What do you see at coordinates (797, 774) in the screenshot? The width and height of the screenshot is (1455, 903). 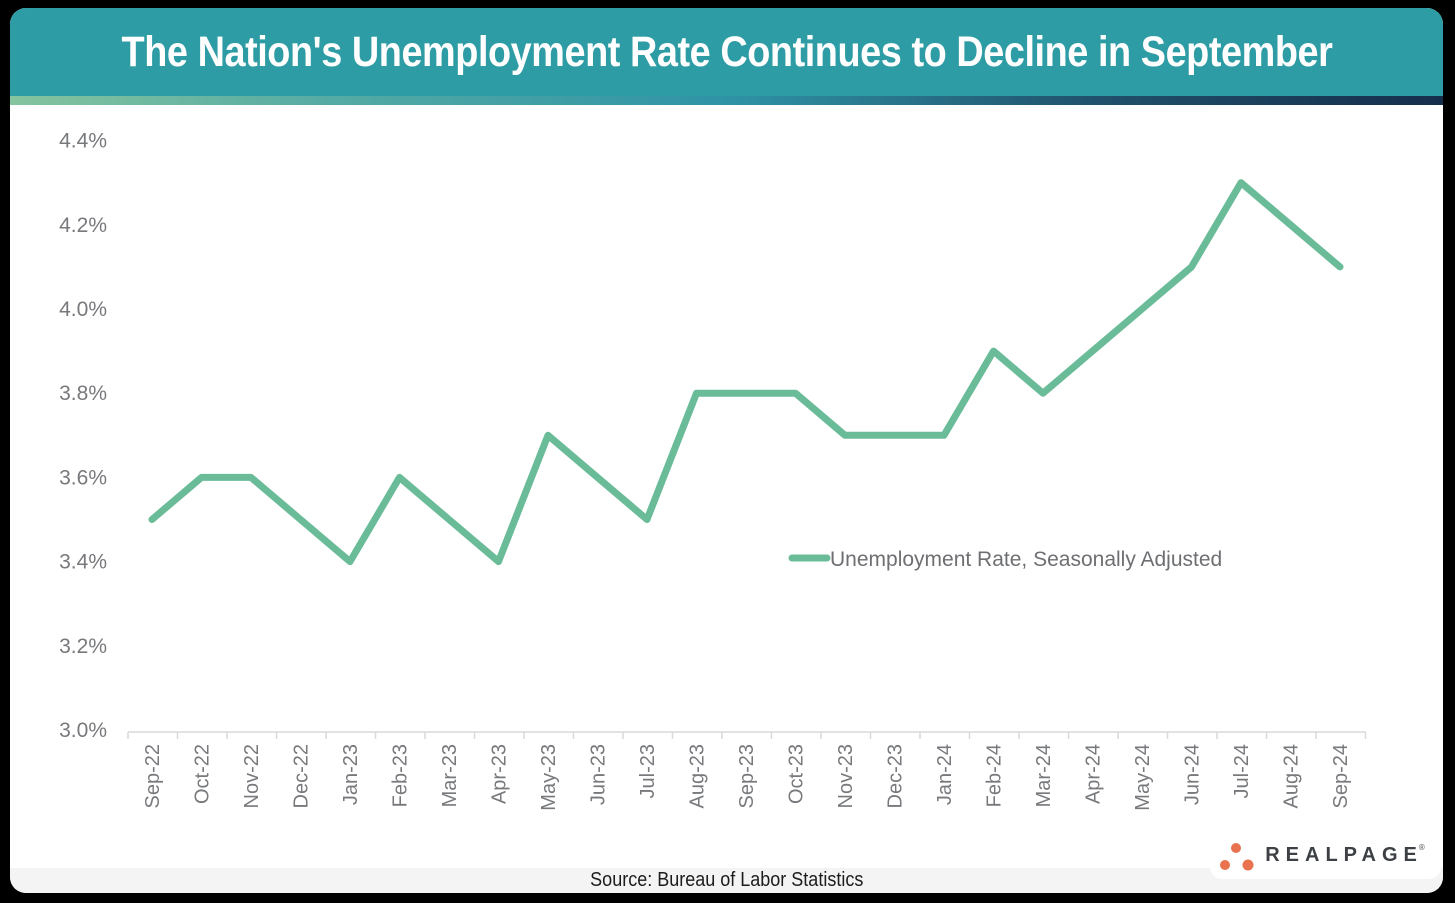 I see `svg-text: Oct-23` at bounding box center [797, 774].